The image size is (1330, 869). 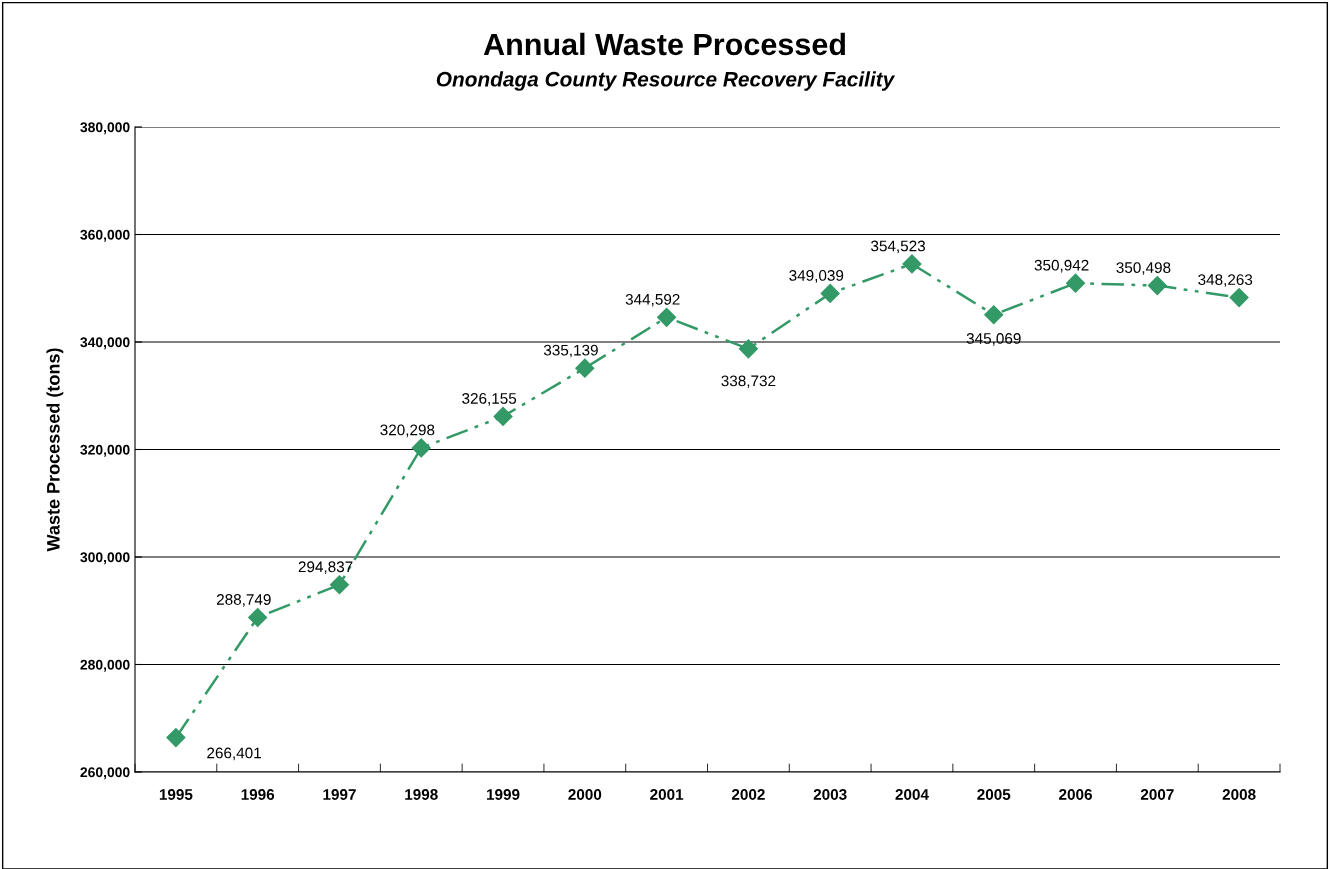 What do you see at coordinates (105, 343) in the screenshot?
I see `y-tick-label: 340,000` at bounding box center [105, 343].